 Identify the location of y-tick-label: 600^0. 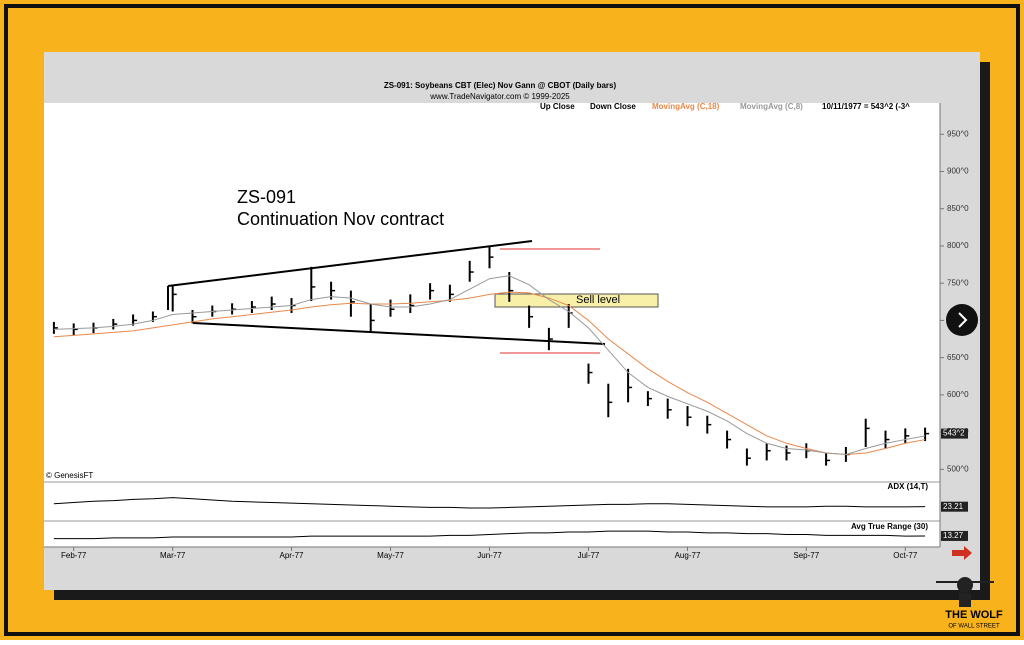
(958, 394).